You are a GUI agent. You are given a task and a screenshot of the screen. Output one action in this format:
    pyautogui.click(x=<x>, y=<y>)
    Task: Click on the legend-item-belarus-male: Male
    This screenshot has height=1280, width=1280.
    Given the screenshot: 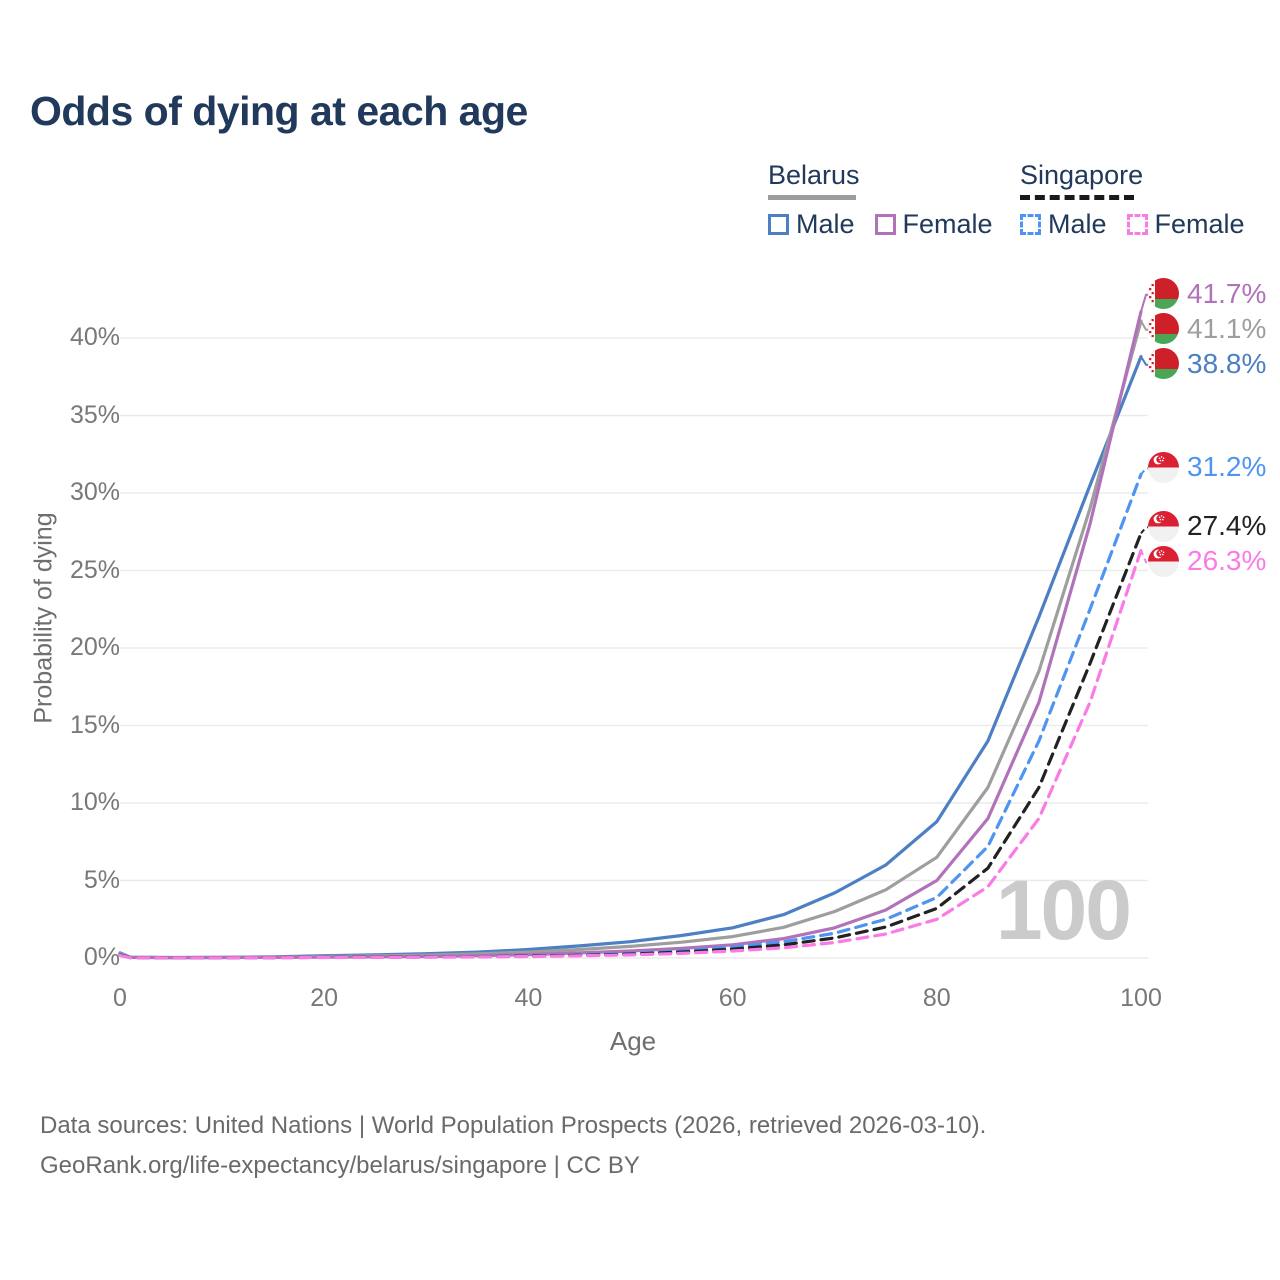 What is the action you would take?
    pyautogui.click(x=811, y=224)
    